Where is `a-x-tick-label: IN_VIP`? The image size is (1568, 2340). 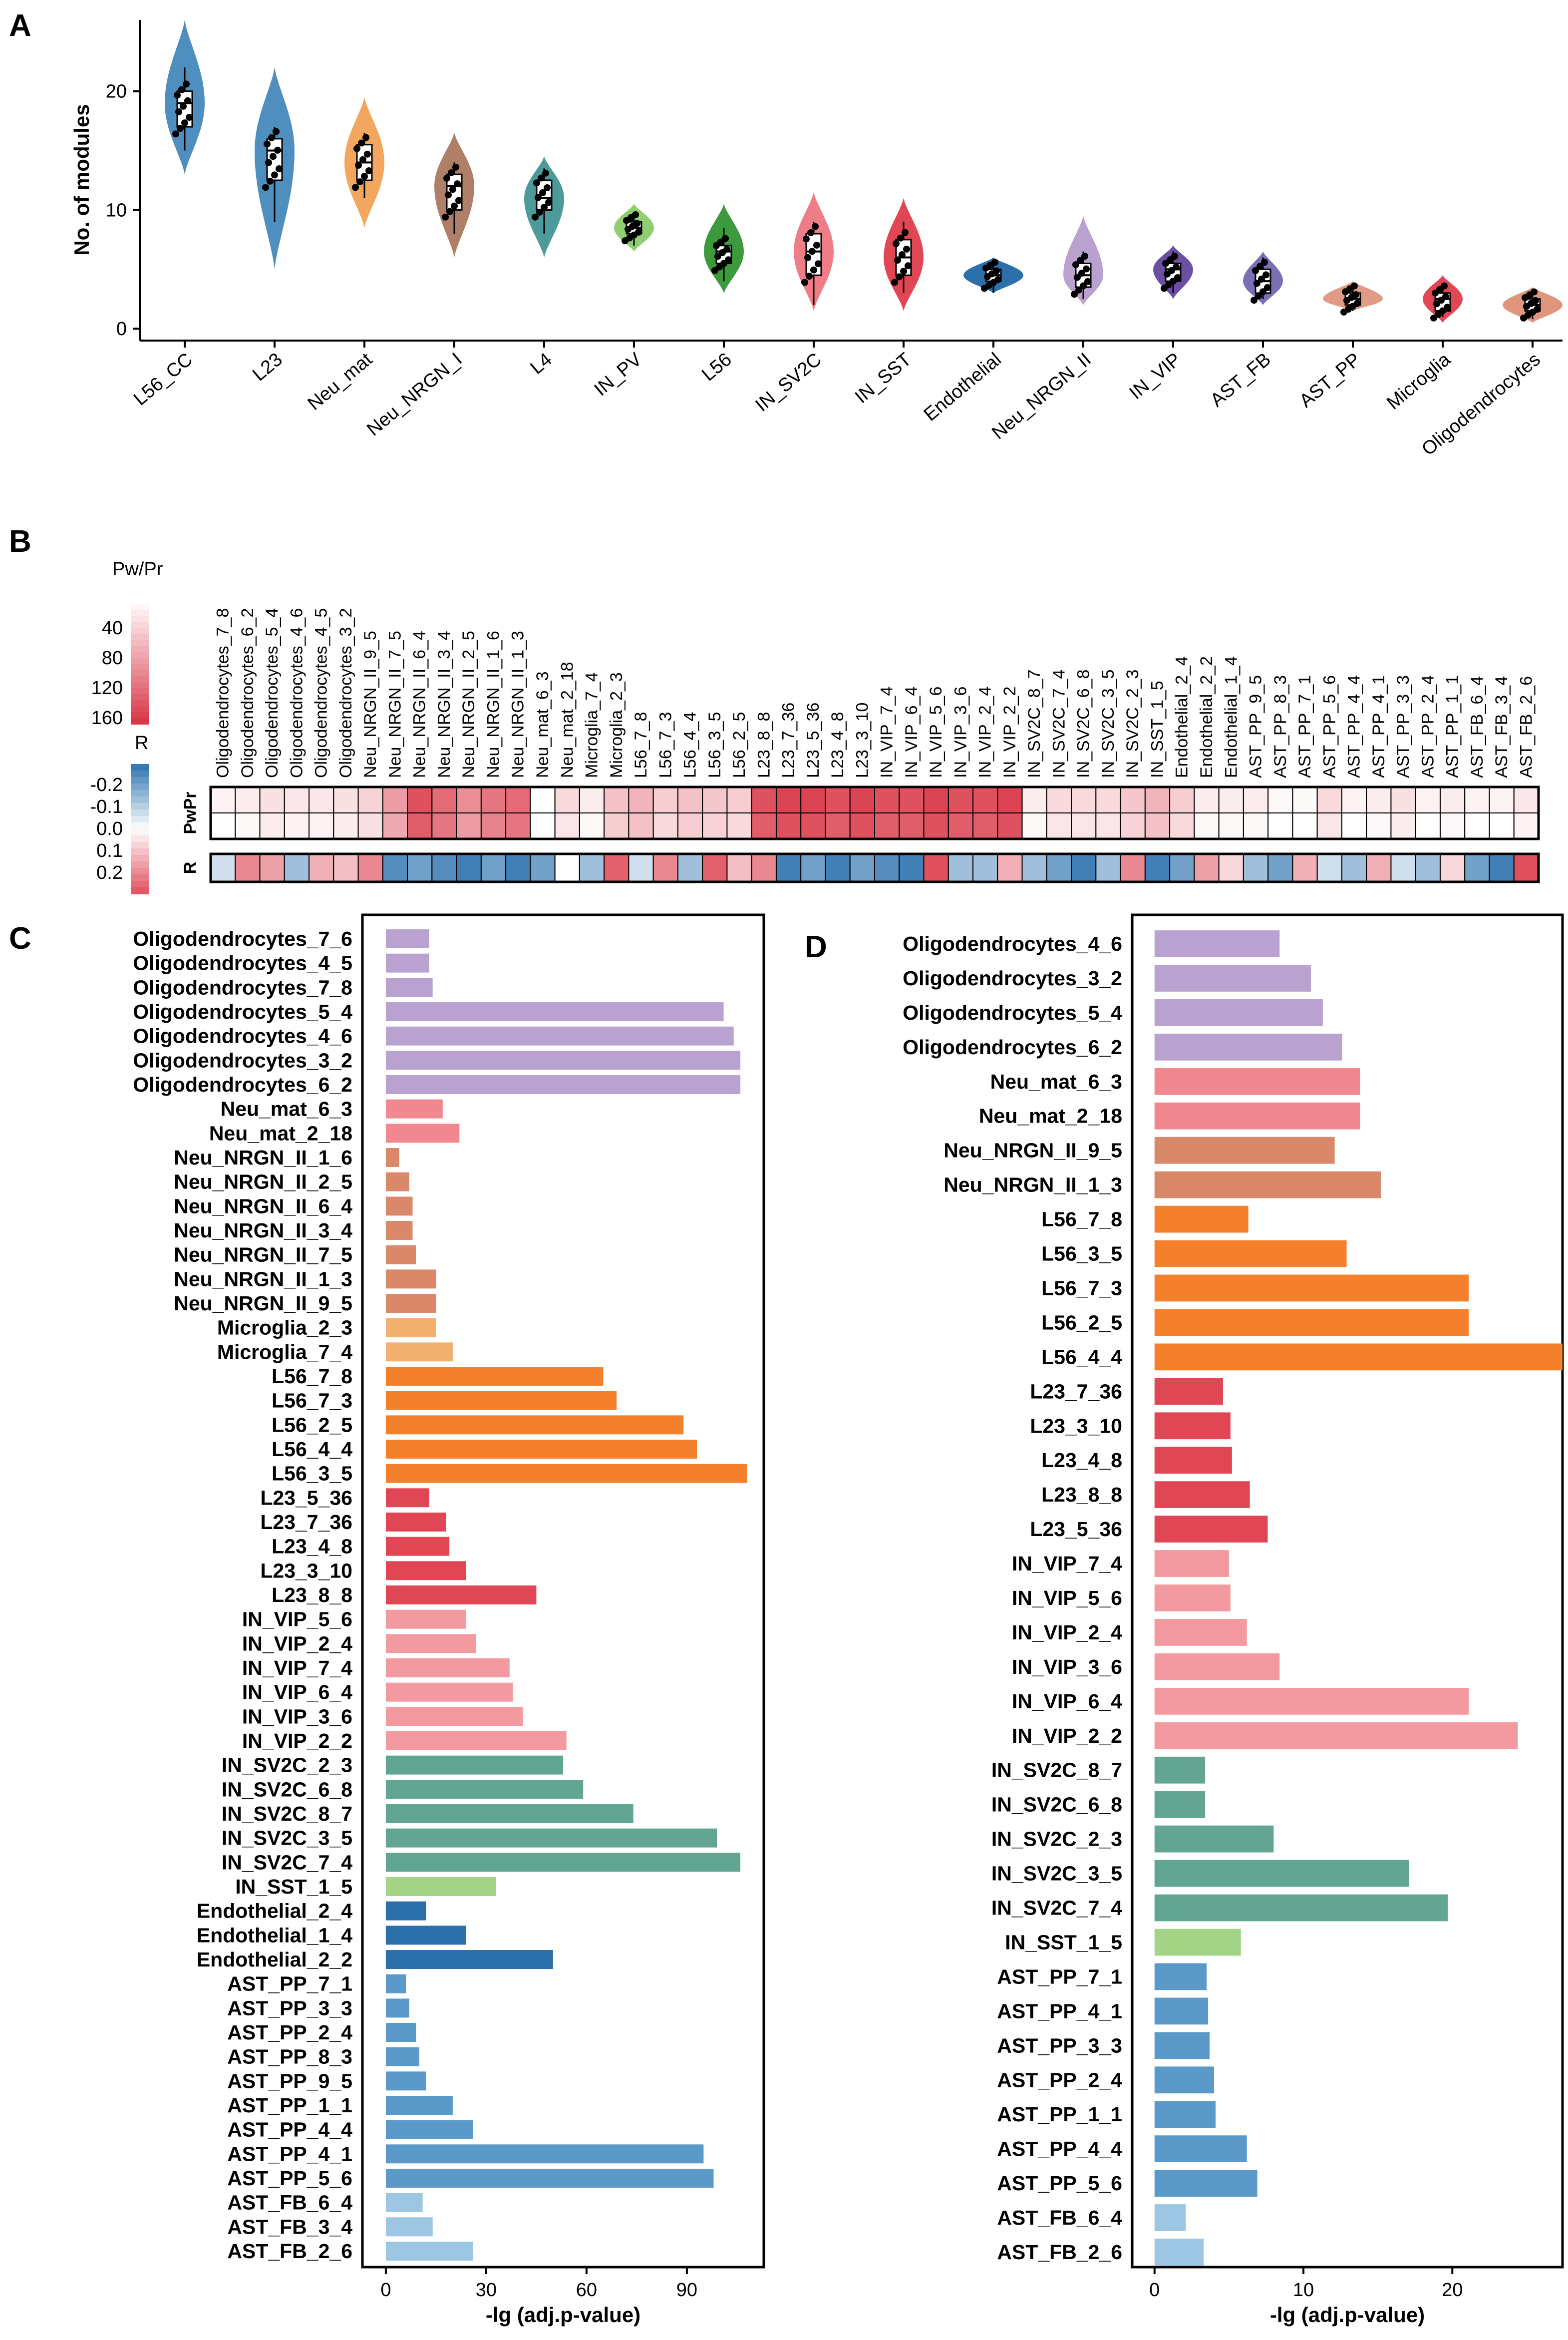 a-x-tick-label: IN_VIP is located at coordinates (1155, 376).